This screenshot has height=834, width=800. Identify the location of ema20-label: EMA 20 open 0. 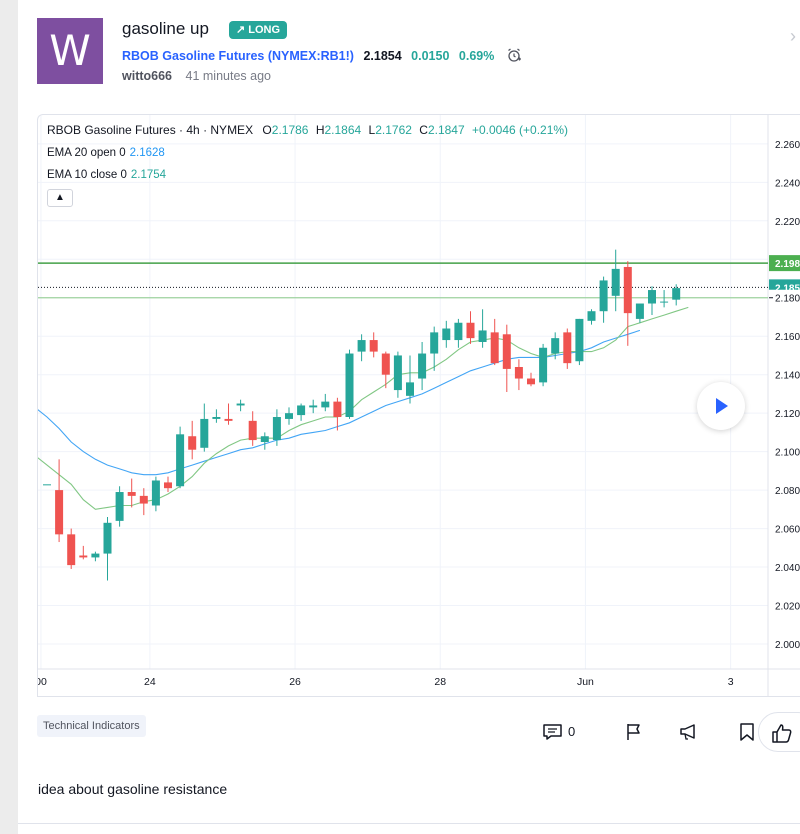
(86, 153).